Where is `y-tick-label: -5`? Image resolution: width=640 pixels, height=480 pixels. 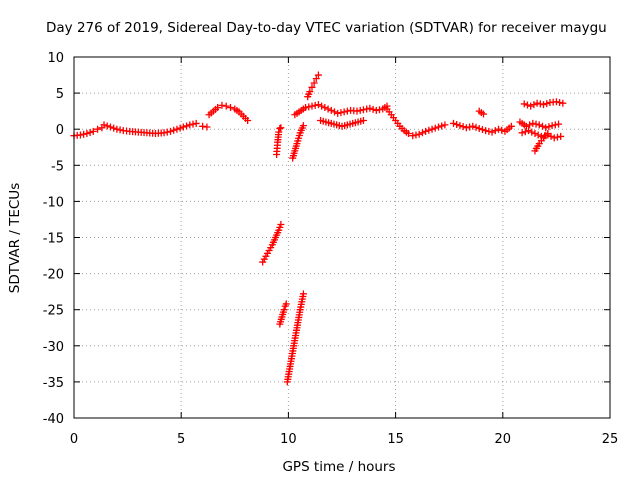
y-tick-label: -5 is located at coordinates (57, 166).